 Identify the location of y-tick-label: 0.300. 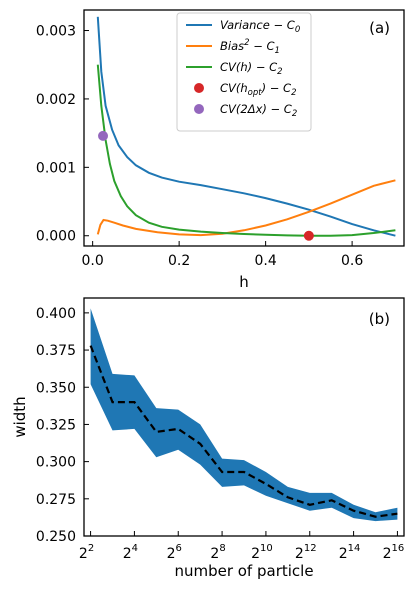
(56, 463).